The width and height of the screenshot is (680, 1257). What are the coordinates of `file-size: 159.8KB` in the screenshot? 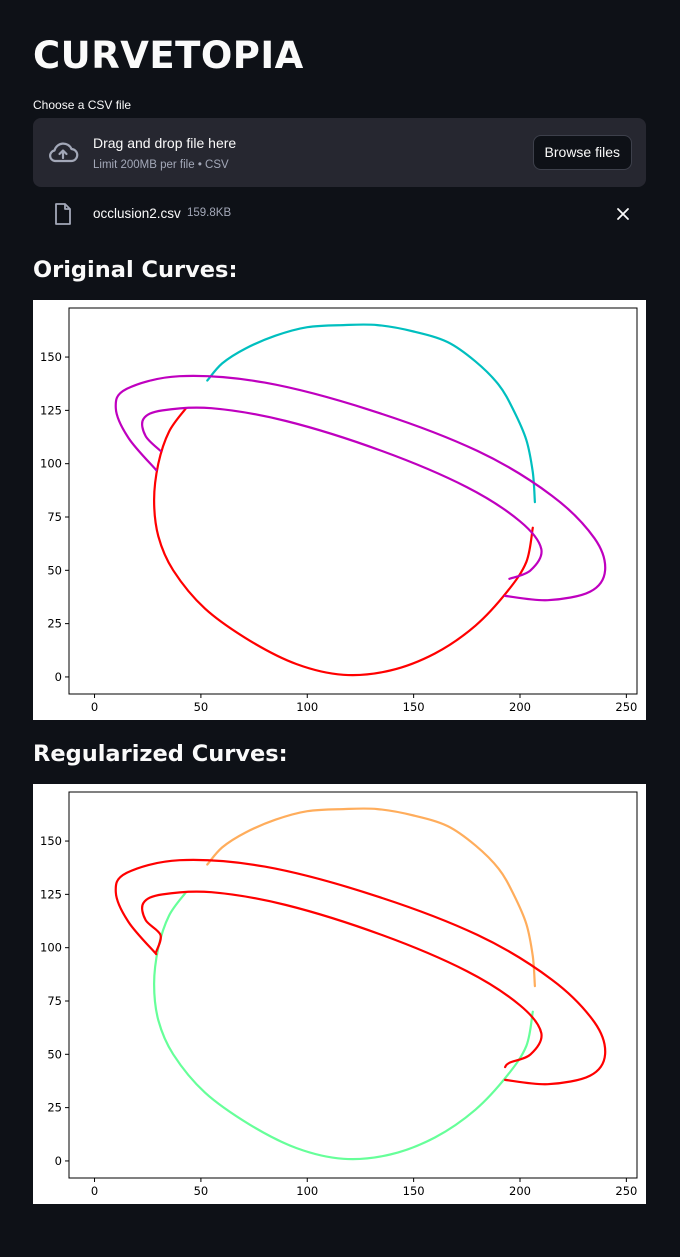 It's located at (209, 213).